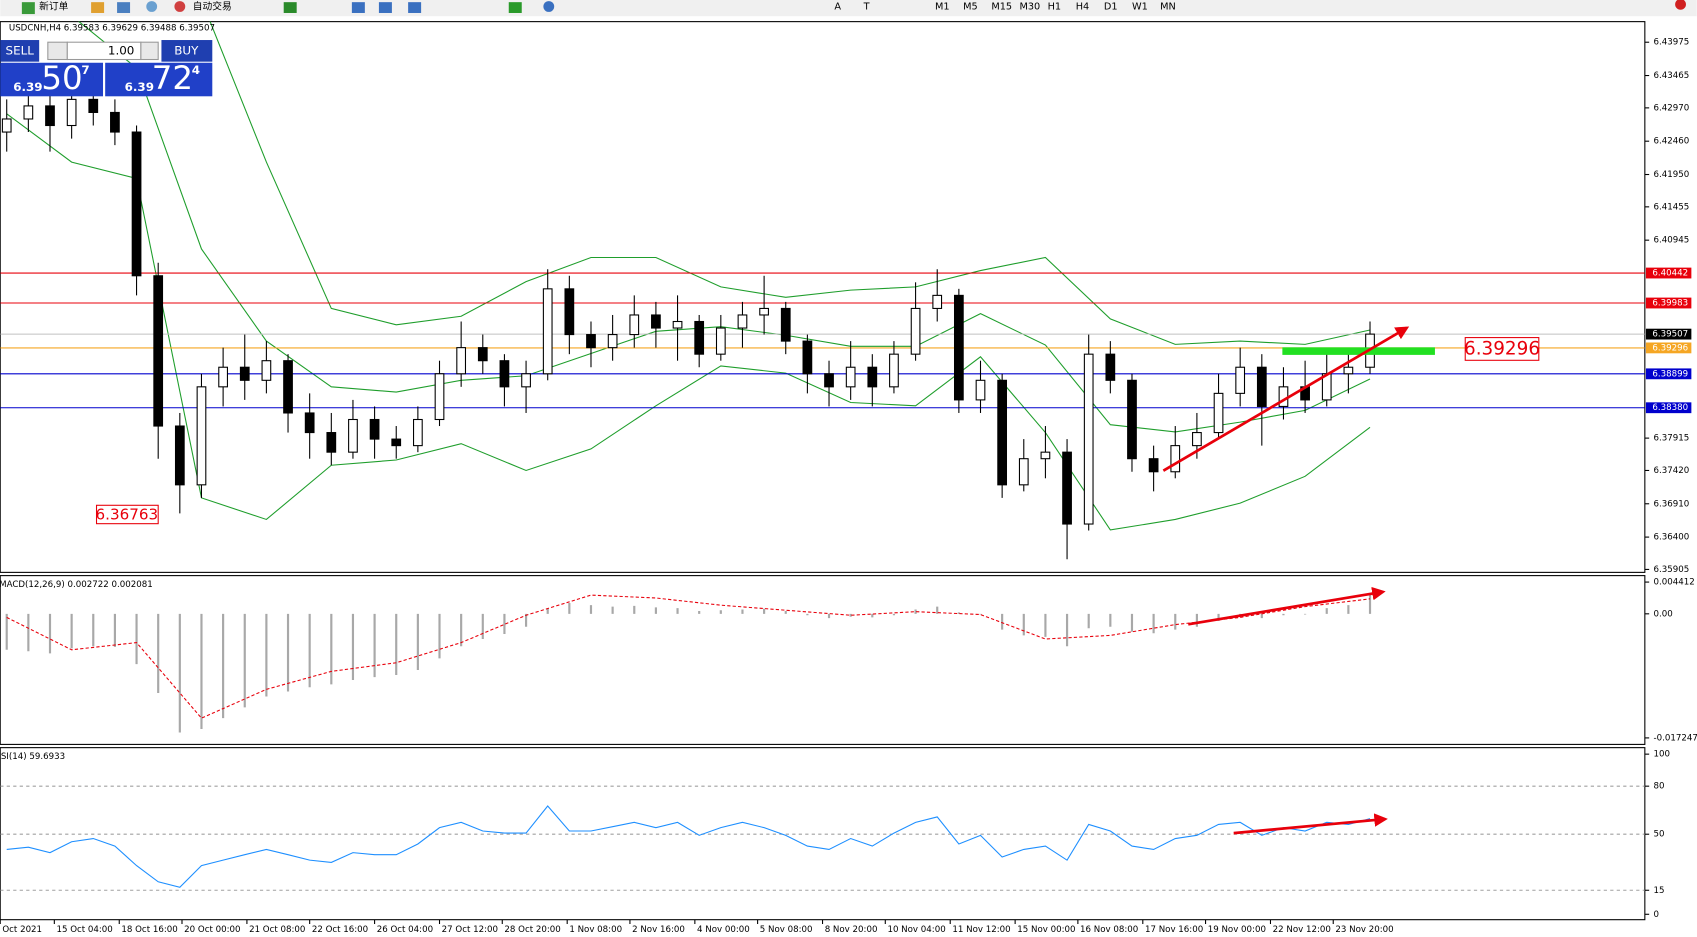 This screenshot has width=1697, height=937. I want to click on y-tick-label: -0.017247, so click(1675, 738).